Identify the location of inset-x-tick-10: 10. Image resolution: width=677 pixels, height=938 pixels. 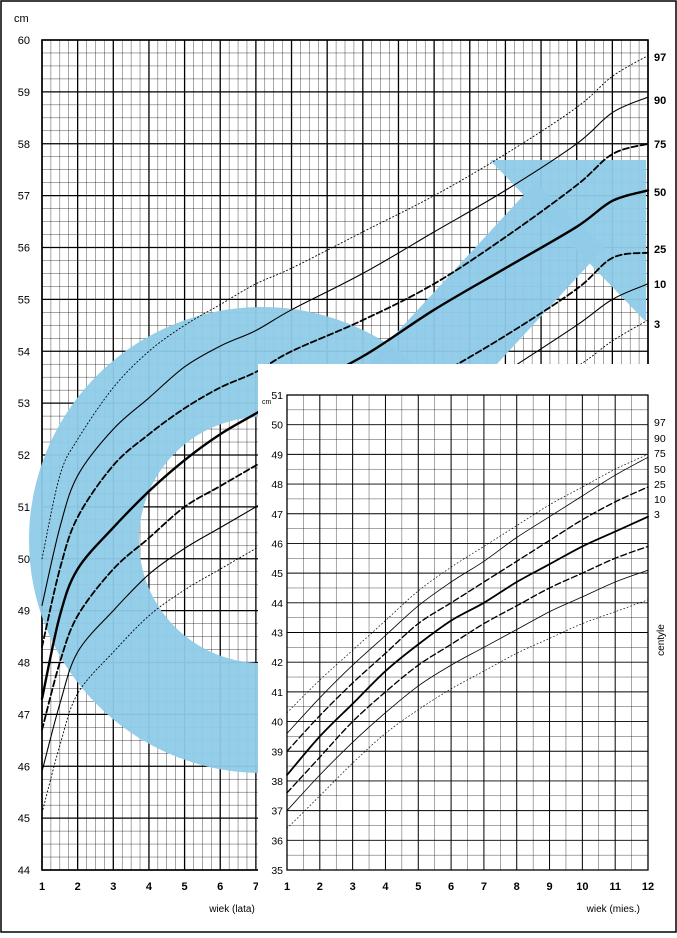
(582, 887).